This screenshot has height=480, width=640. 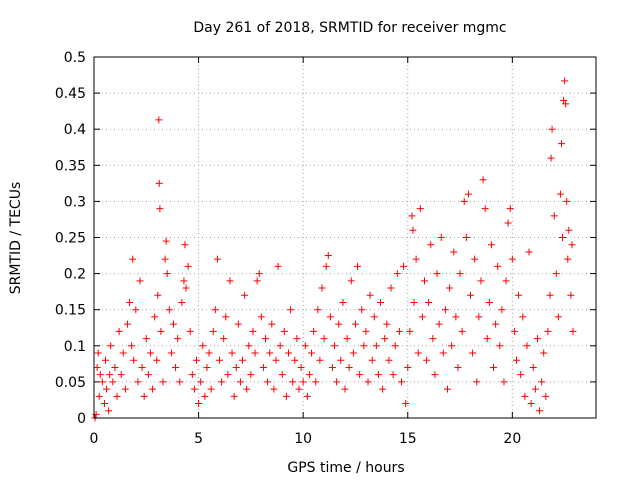 I want to click on y-tick-label: 0.3, so click(x=75, y=202).